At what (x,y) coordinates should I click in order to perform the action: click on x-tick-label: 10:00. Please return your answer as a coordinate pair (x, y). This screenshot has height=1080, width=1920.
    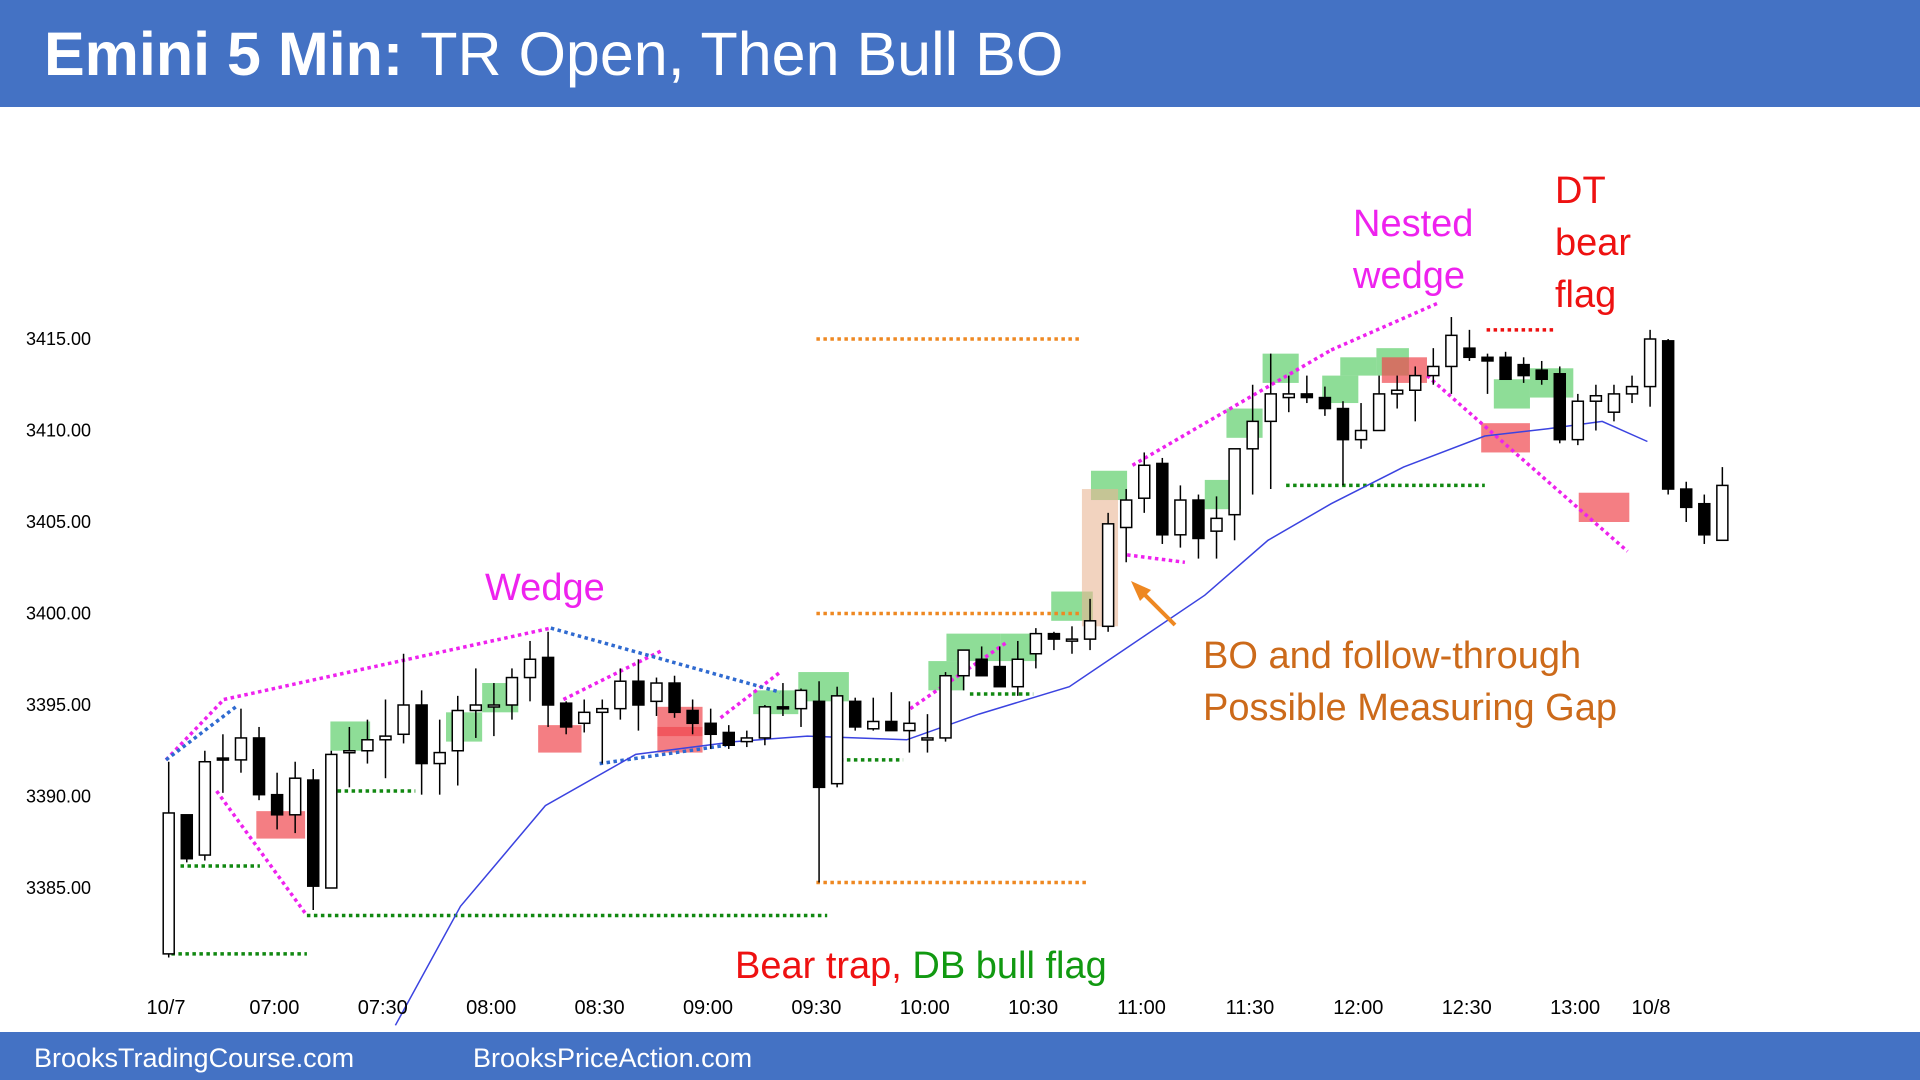
    Looking at the image, I should click on (925, 1008).